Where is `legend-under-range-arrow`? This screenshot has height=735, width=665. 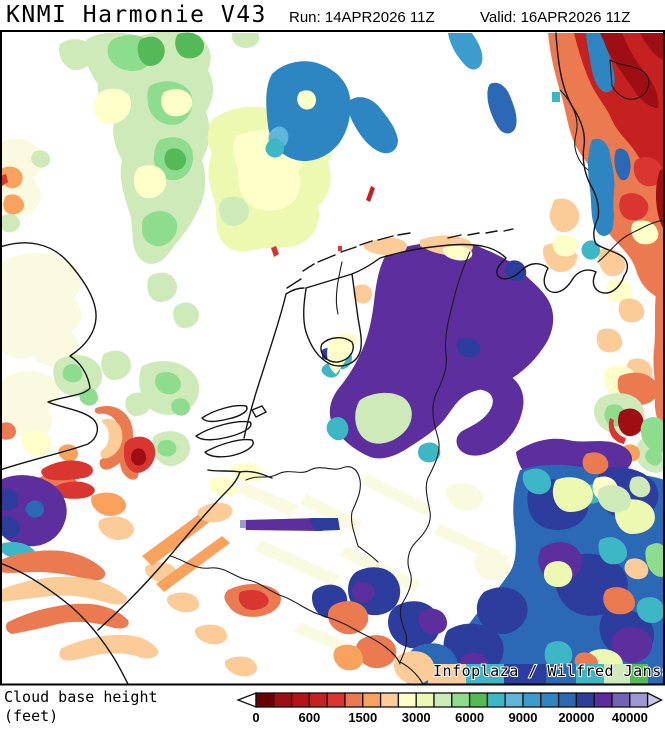 legend-under-range-arrow is located at coordinates (246, 700).